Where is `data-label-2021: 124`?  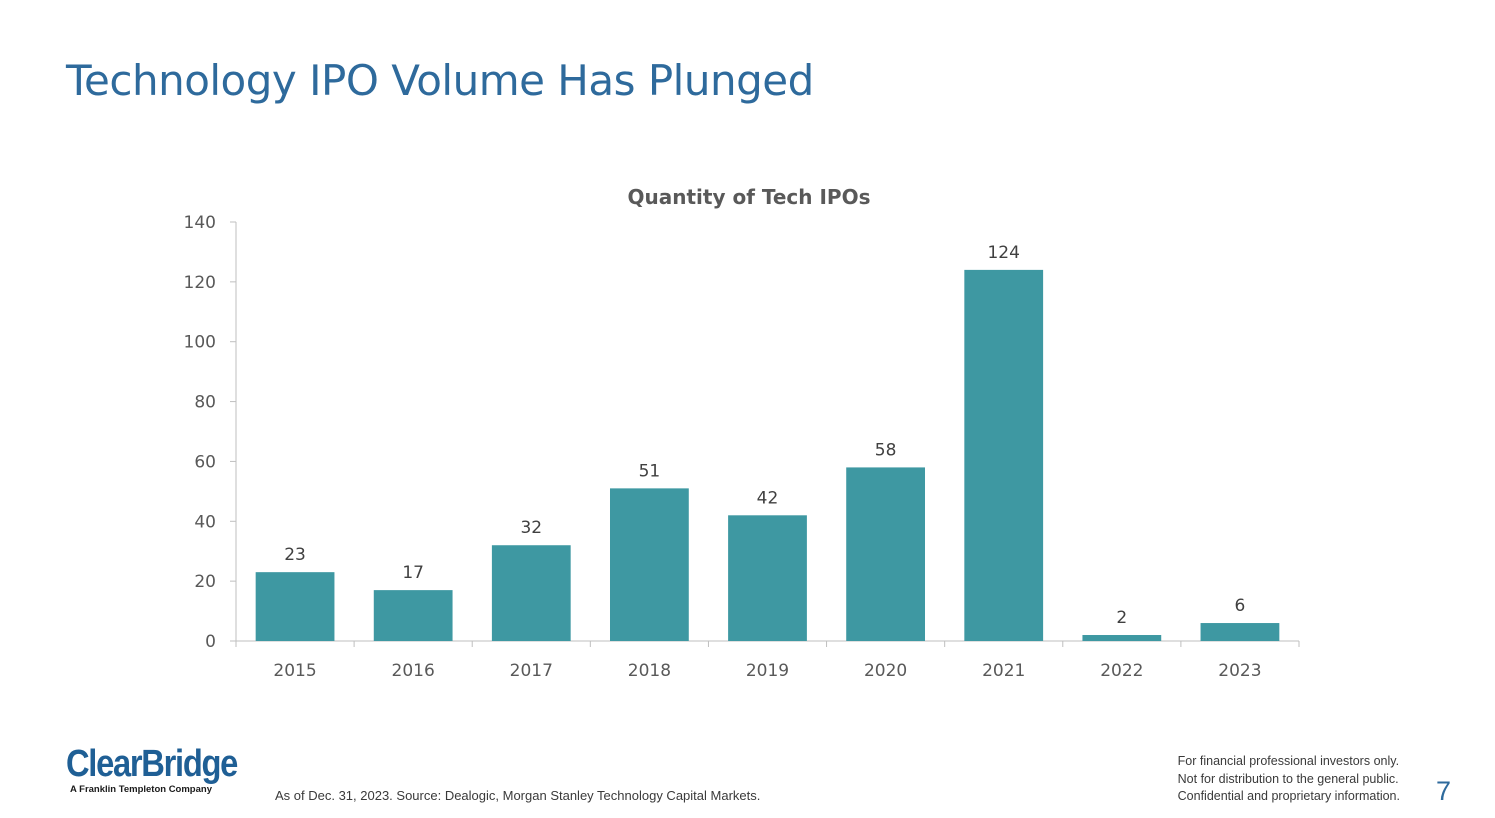 data-label-2021: 124 is located at coordinates (1003, 253).